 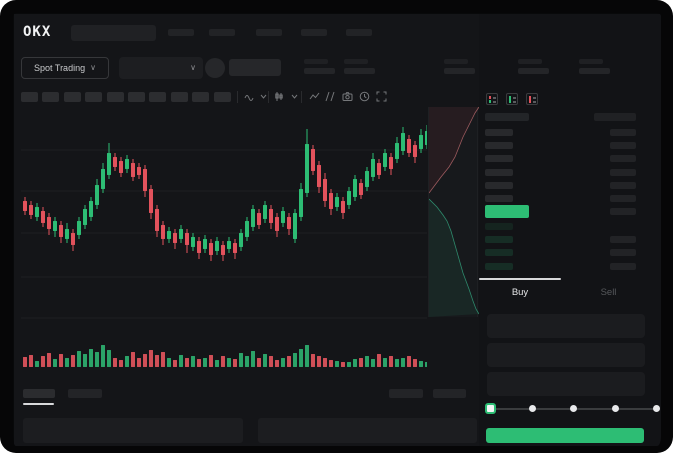 What do you see at coordinates (565, 435) in the screenshot?
I see `buy-submit-button` at bounding box center [565, 435].